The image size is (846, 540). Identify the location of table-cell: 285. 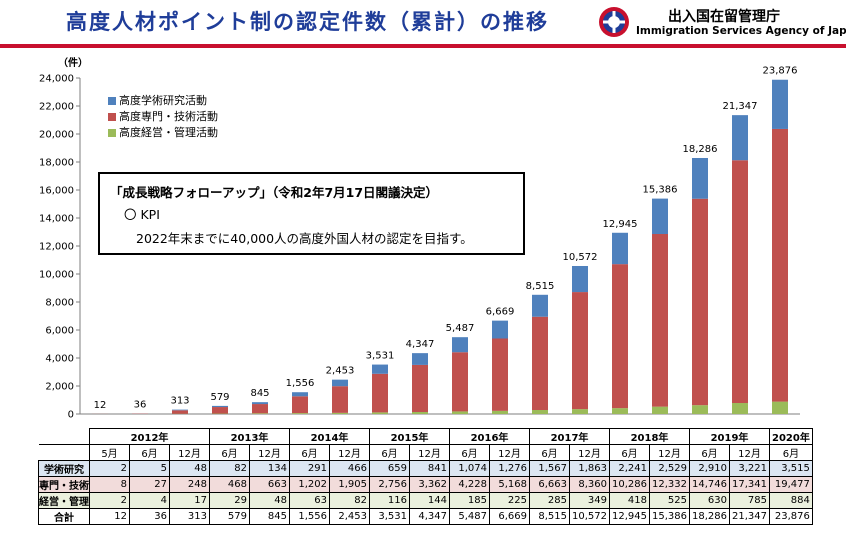
(549, 500).